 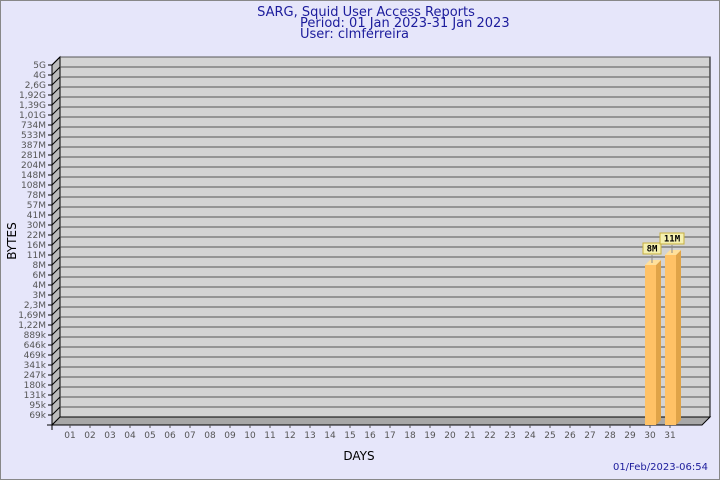 What do you see at coordinates (269, 436) in the screenshot?
I see `x-tick-label: 11` at bounding box center [269, 436].